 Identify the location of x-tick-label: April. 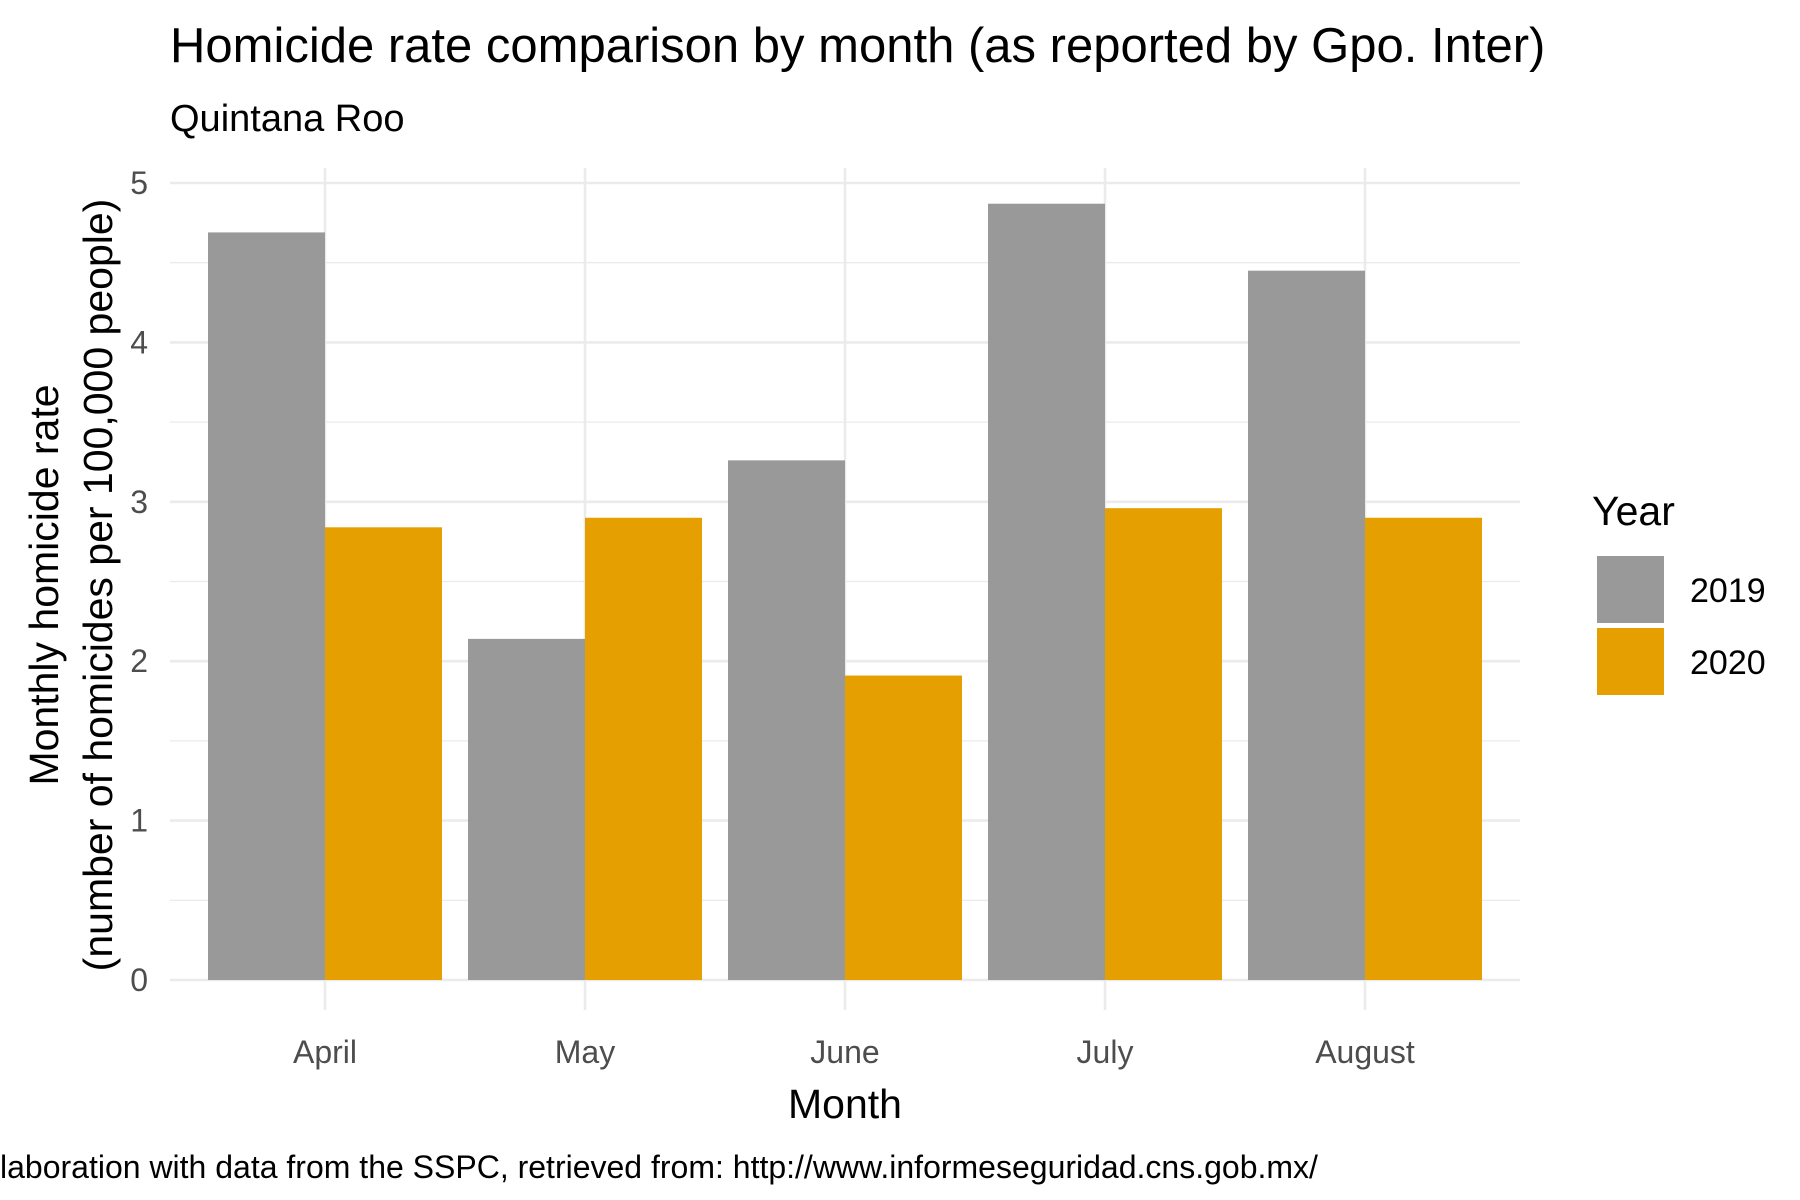
(325, 1052).